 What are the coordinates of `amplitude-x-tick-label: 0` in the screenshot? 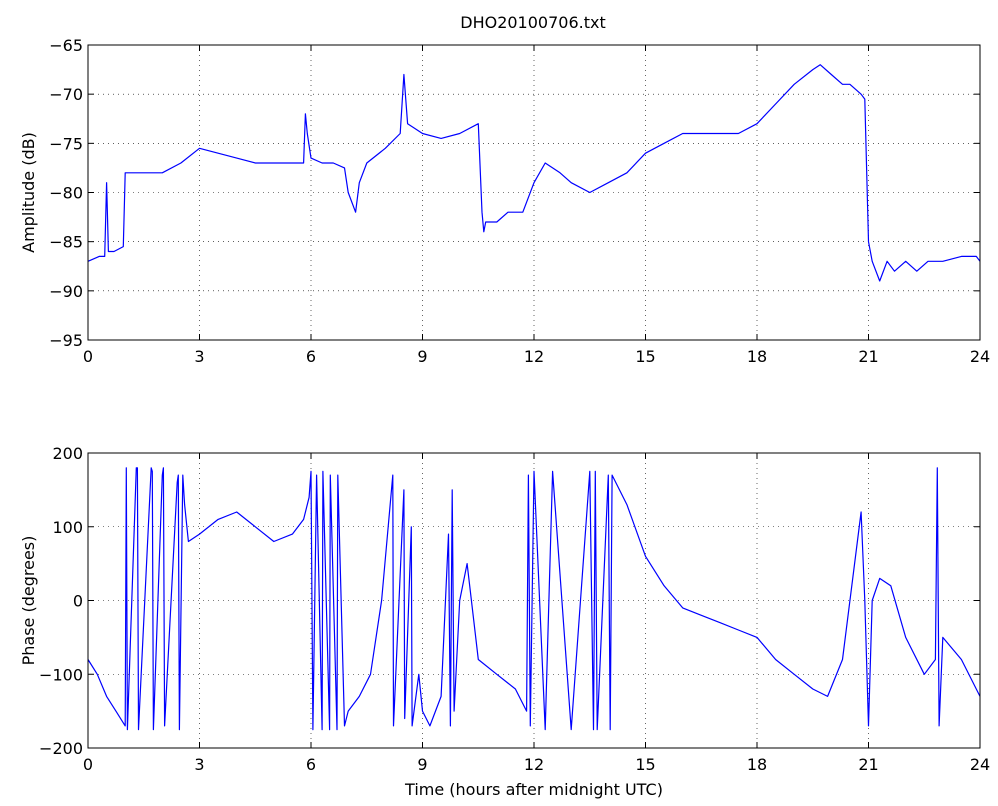 It's located at (88, 356).